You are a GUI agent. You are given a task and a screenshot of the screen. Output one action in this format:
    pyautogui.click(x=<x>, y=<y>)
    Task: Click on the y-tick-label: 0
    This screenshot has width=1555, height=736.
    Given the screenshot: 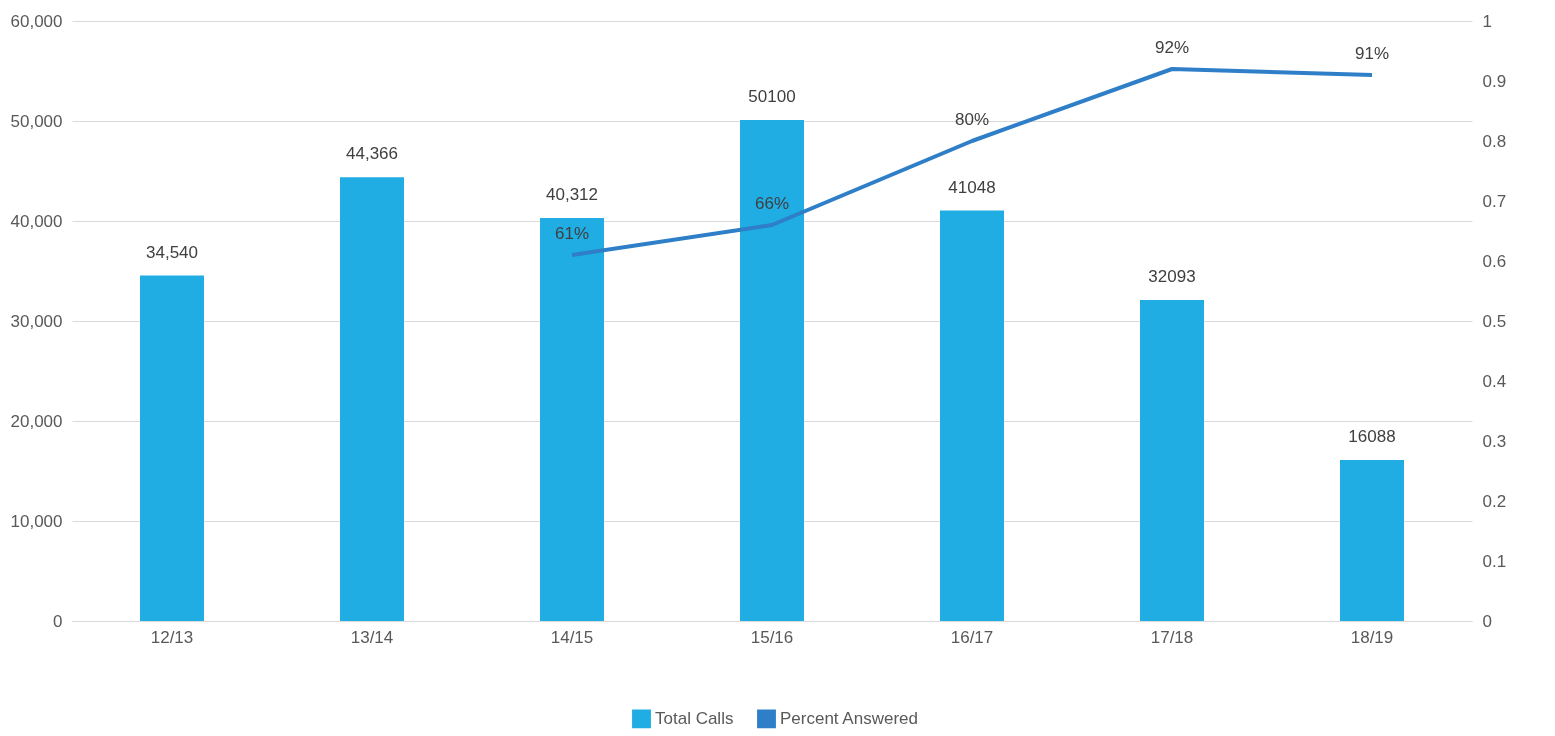 What is the action you would take?
    pyautogui.click(x=58, y=621)
    